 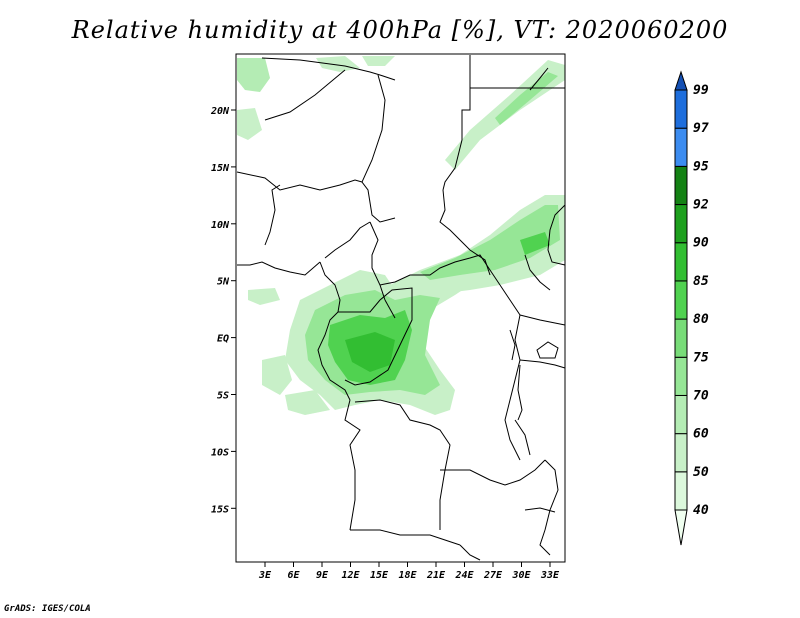 What do you see at coordinates (47, 609) in the screenshot?
I see `grads-credit: GrADS: IGES/COLA` at bounding box center [47, 609].